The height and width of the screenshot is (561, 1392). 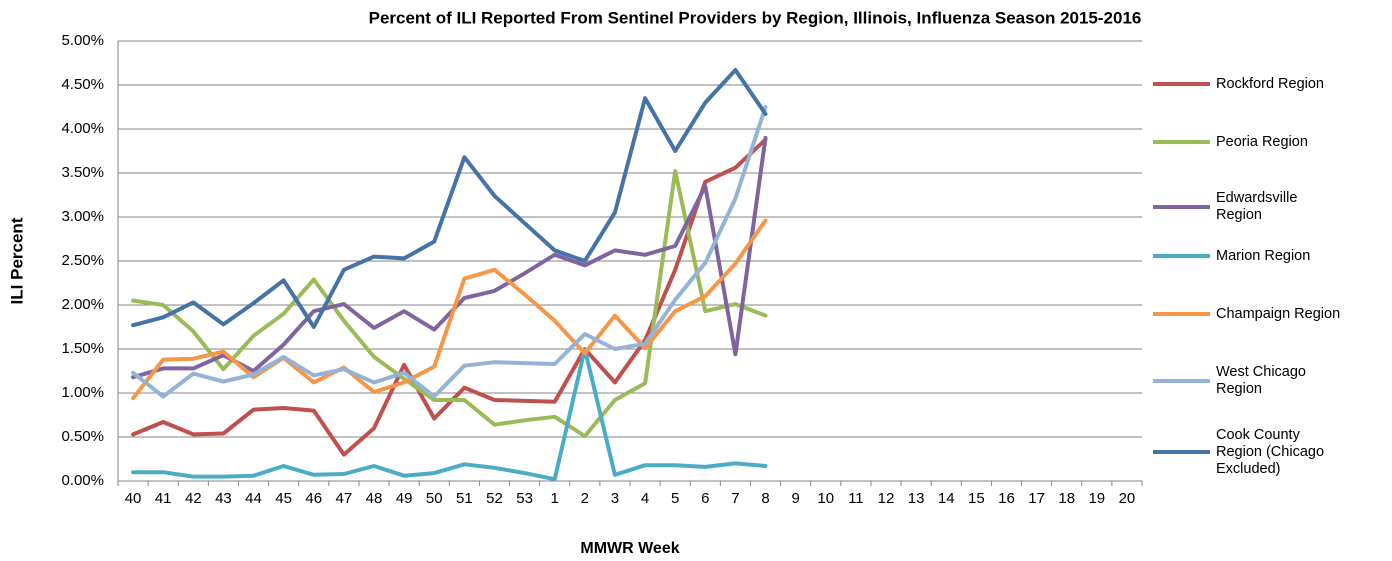 I want to click on x-tick-label: 15, so click(x=976, y=498).